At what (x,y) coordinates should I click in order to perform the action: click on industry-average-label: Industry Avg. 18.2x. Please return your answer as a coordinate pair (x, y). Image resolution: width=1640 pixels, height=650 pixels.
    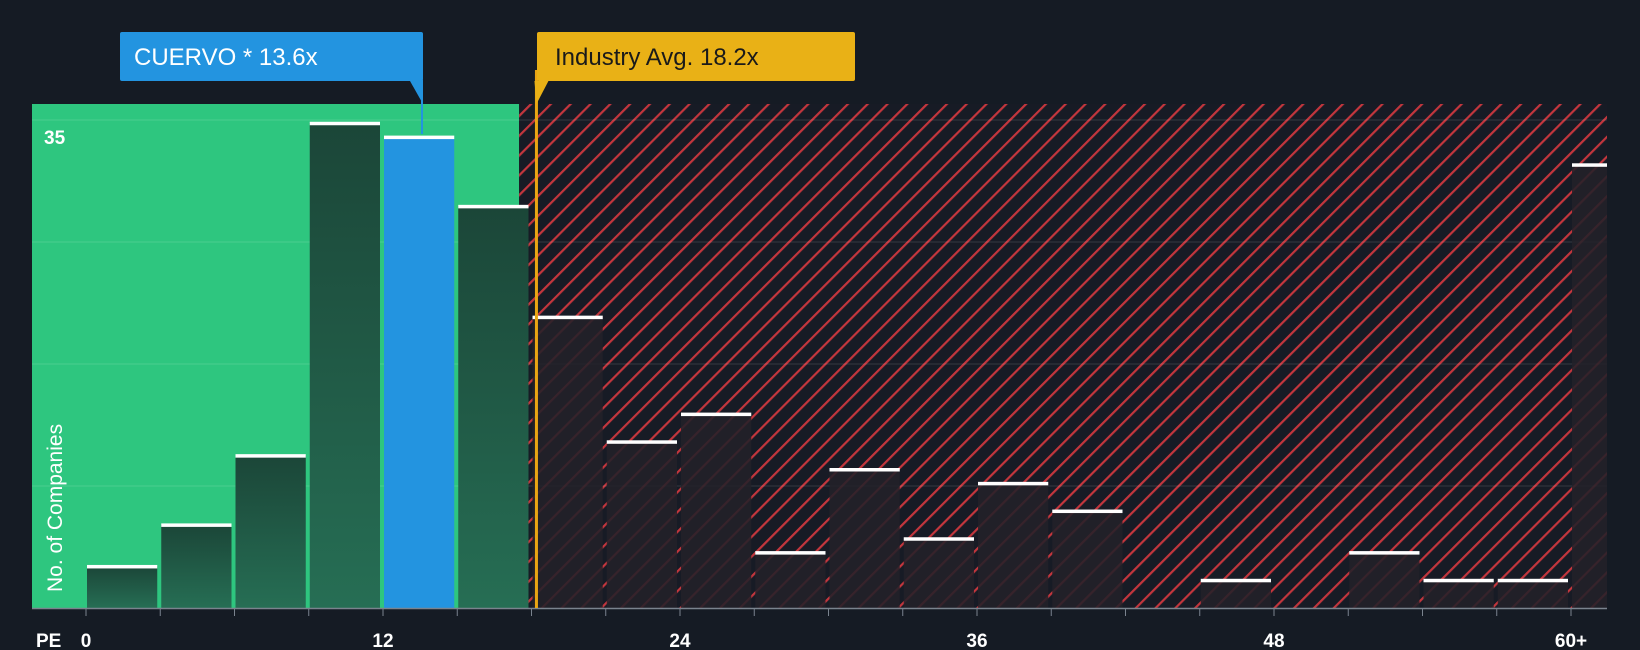
    Looking at the image, I should click on (657, 57).